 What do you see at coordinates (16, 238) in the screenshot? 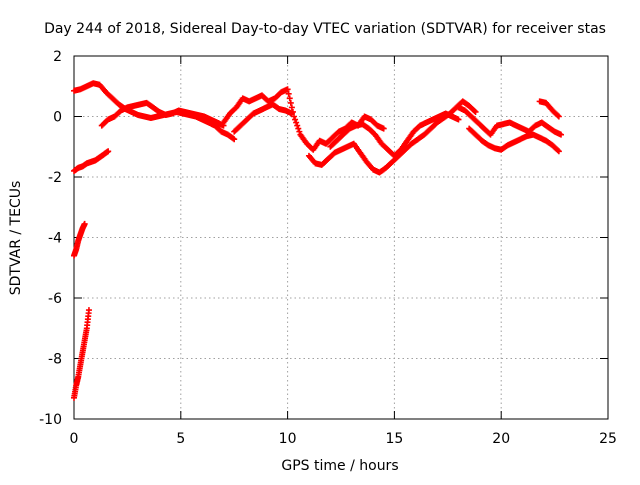
I see `y-axis-label: SDTVAR / TECUs` at bounding box center [16, 238].